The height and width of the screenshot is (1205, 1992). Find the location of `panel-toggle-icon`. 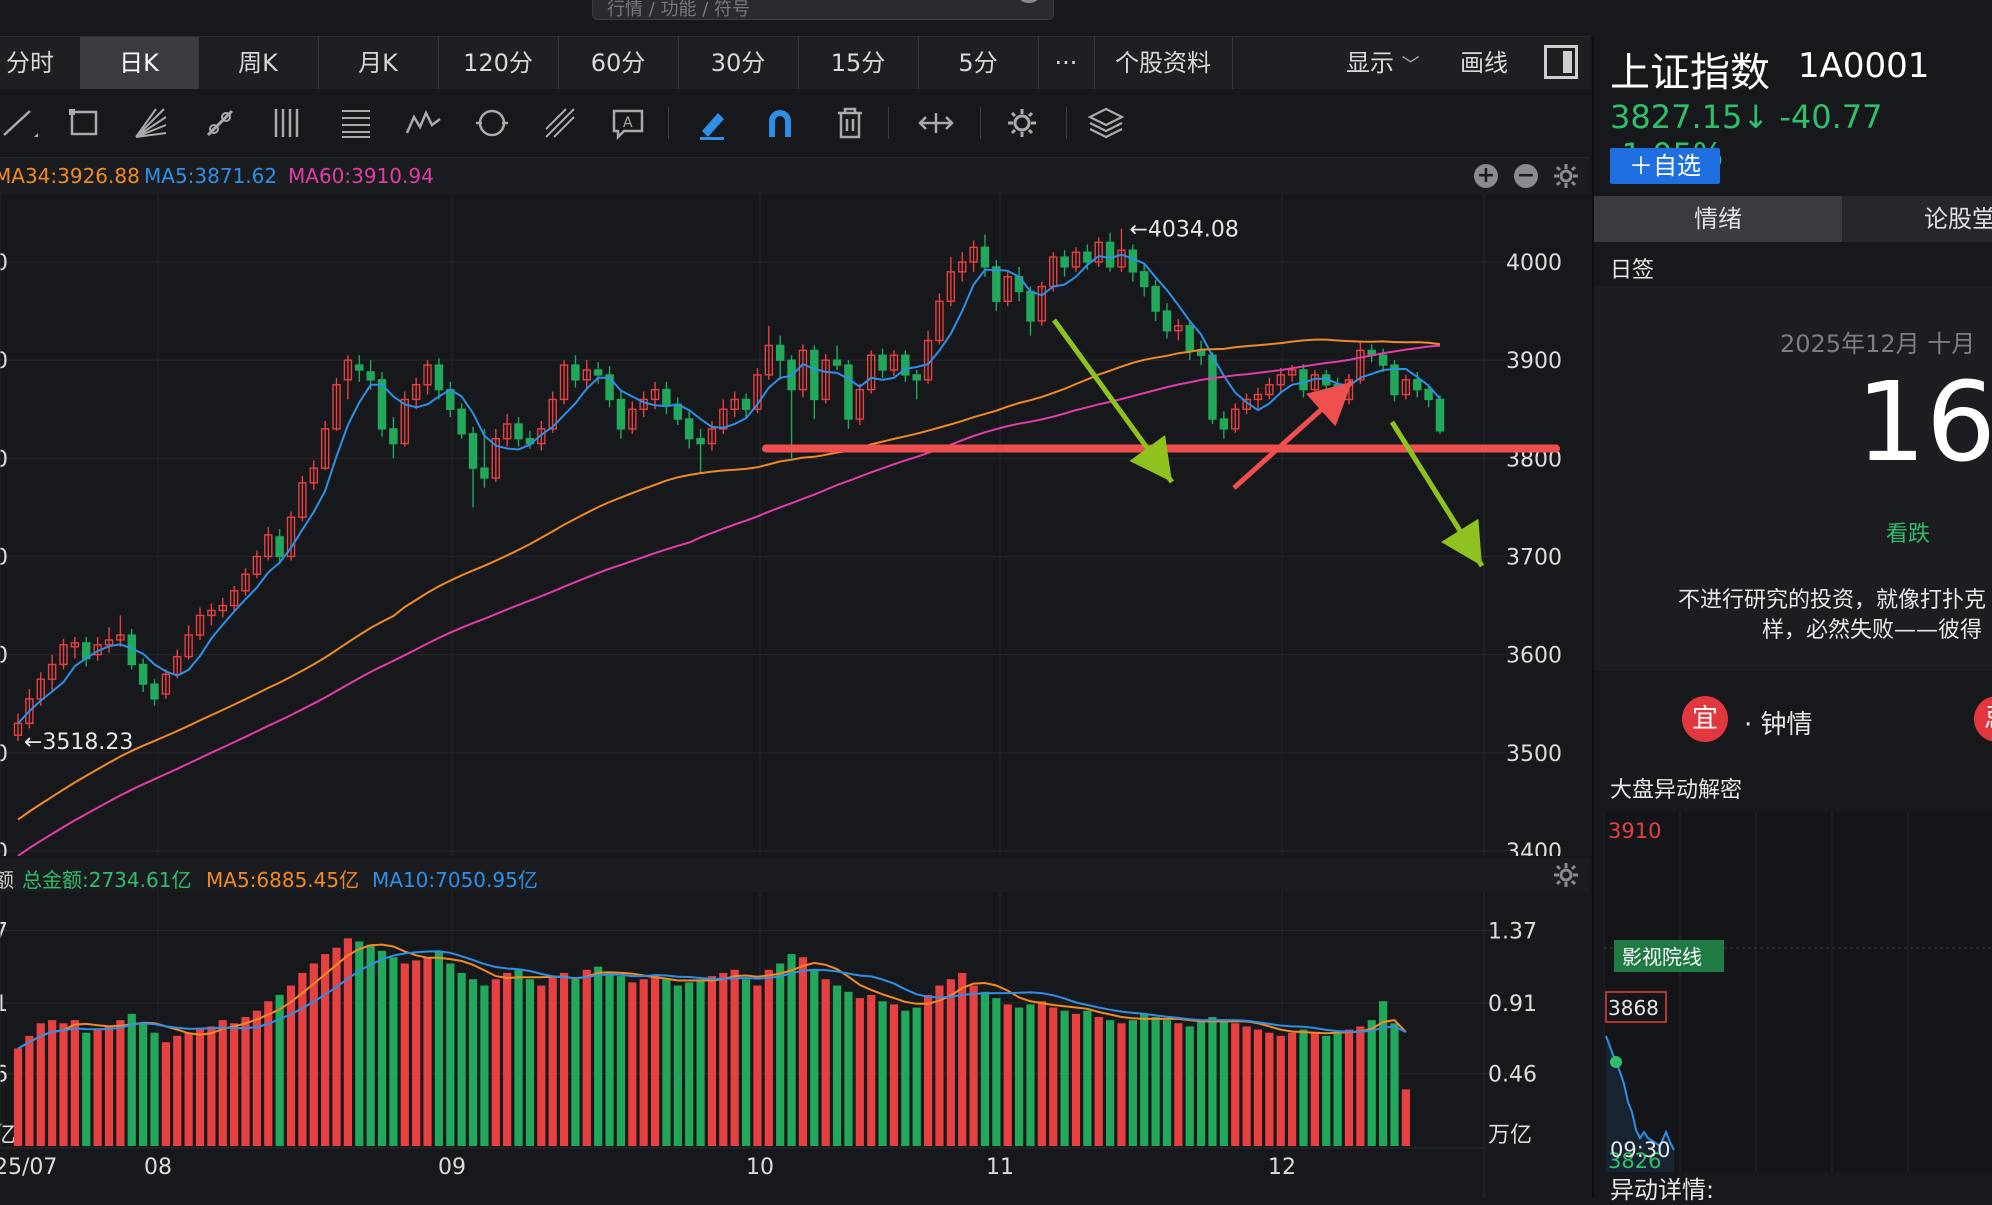

panel-toggle-icon is located at coordinates (1561, 62).